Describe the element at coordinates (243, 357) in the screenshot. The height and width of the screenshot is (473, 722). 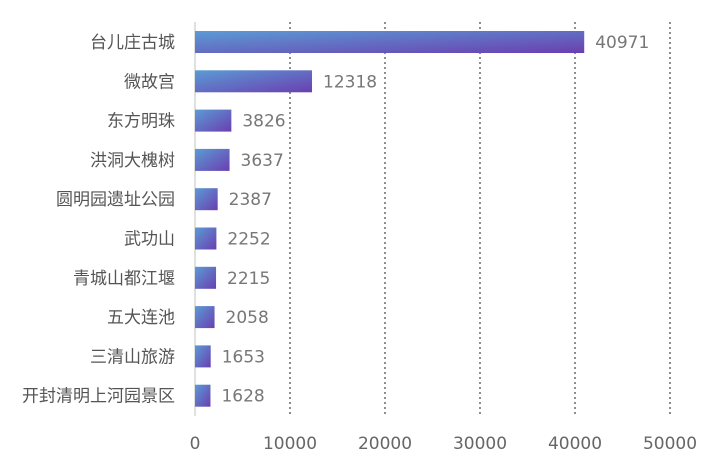
I see `data-label: 1653` at that location.